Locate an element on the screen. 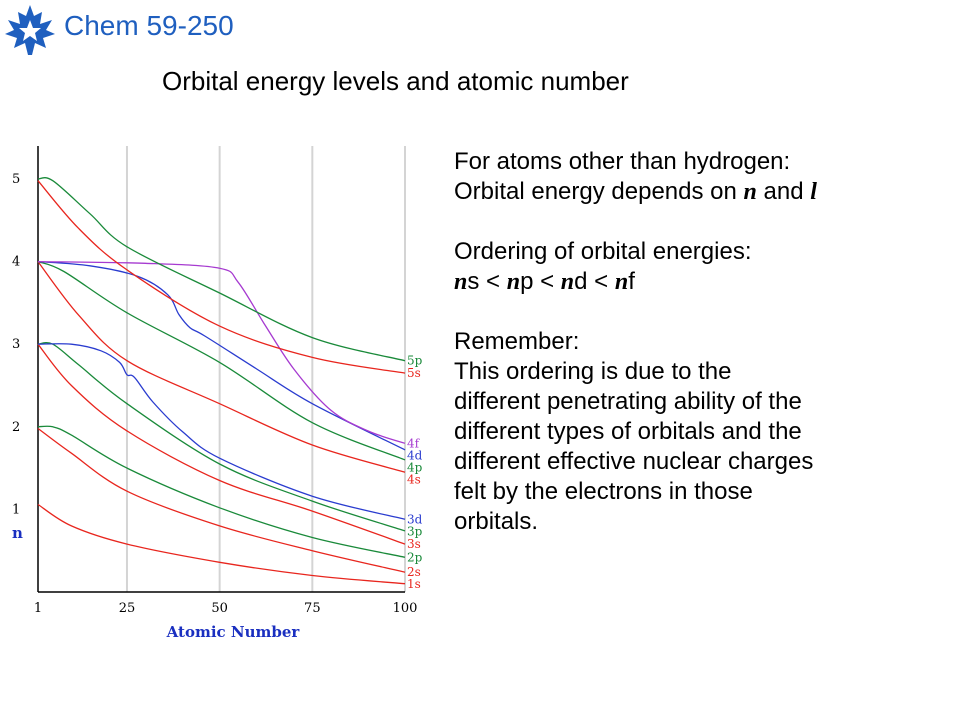 The height and width of the screenshot is (720, 960). ordering-line: ns < np < nd < nf is located at coordinates (544, 281).